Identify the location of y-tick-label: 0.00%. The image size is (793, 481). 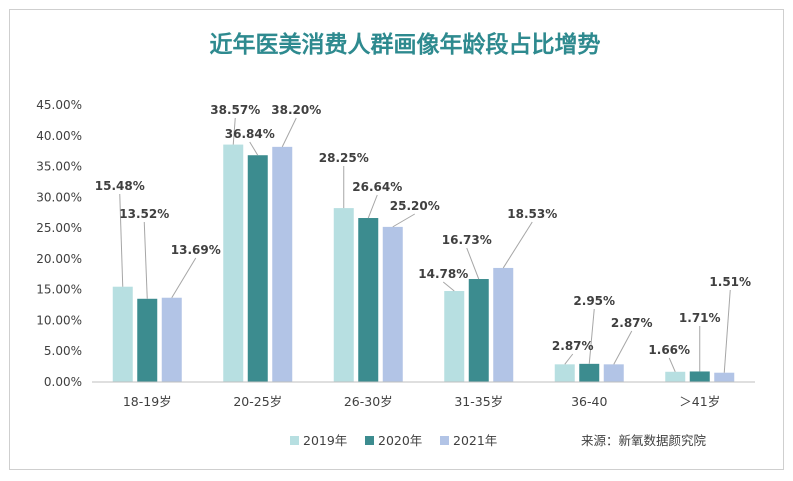
(63, 382).